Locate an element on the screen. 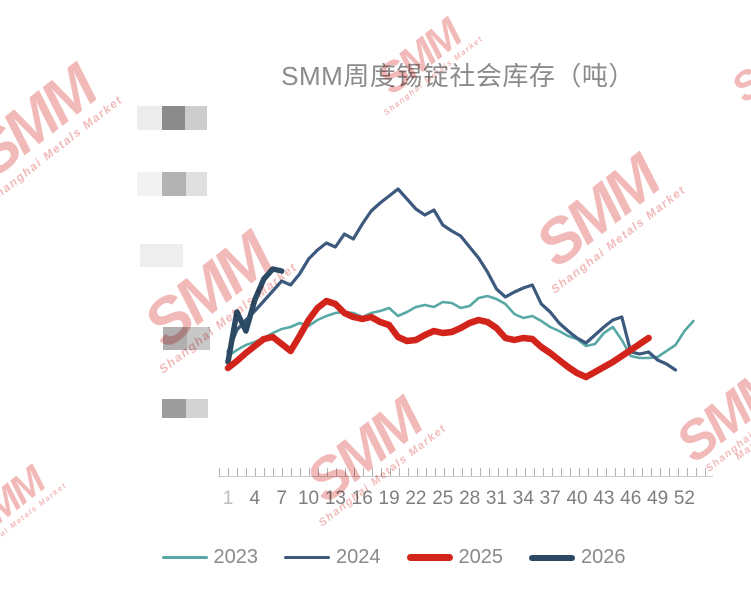  x-tick-label: 7 is located at coordinates (281, 498).